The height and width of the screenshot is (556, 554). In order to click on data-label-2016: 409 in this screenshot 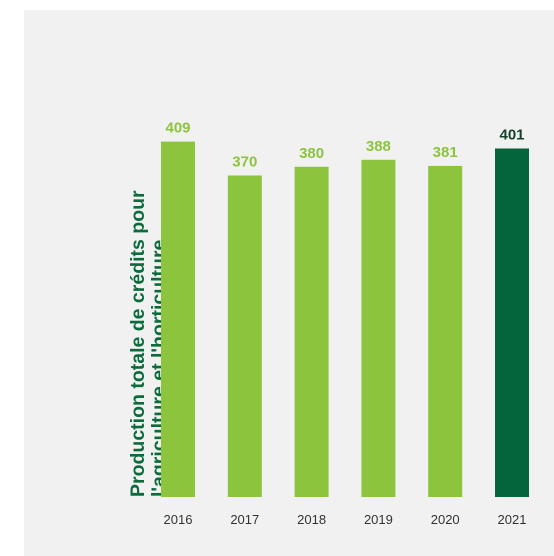, I will do `click(177, 128)`.